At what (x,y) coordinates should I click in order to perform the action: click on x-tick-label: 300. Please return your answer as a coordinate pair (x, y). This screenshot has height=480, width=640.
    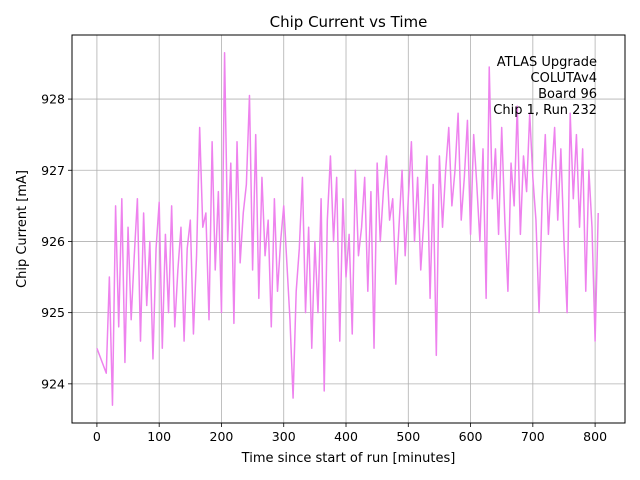
    Looking at the image, I should click on (284, 436).